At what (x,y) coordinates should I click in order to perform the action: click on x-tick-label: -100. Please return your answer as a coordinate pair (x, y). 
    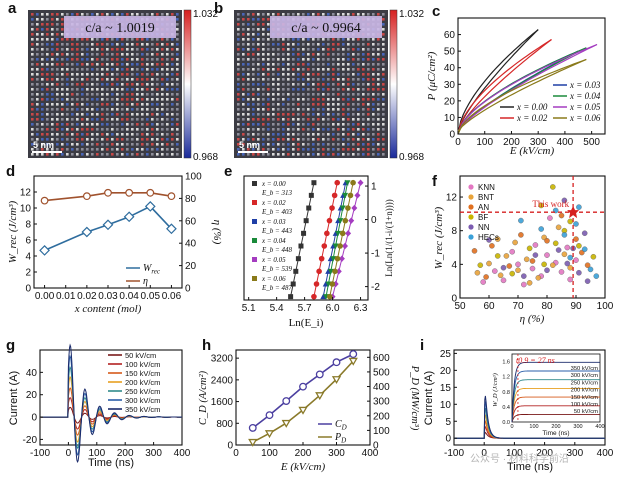
    Looking at the image, I should click on (454, 453).